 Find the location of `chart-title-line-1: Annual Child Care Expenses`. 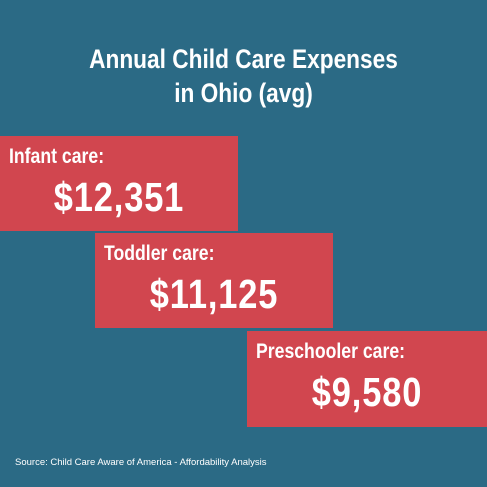

chart-title-line-1: Annual Child Care Expenses is located at coordinates (243, 59).